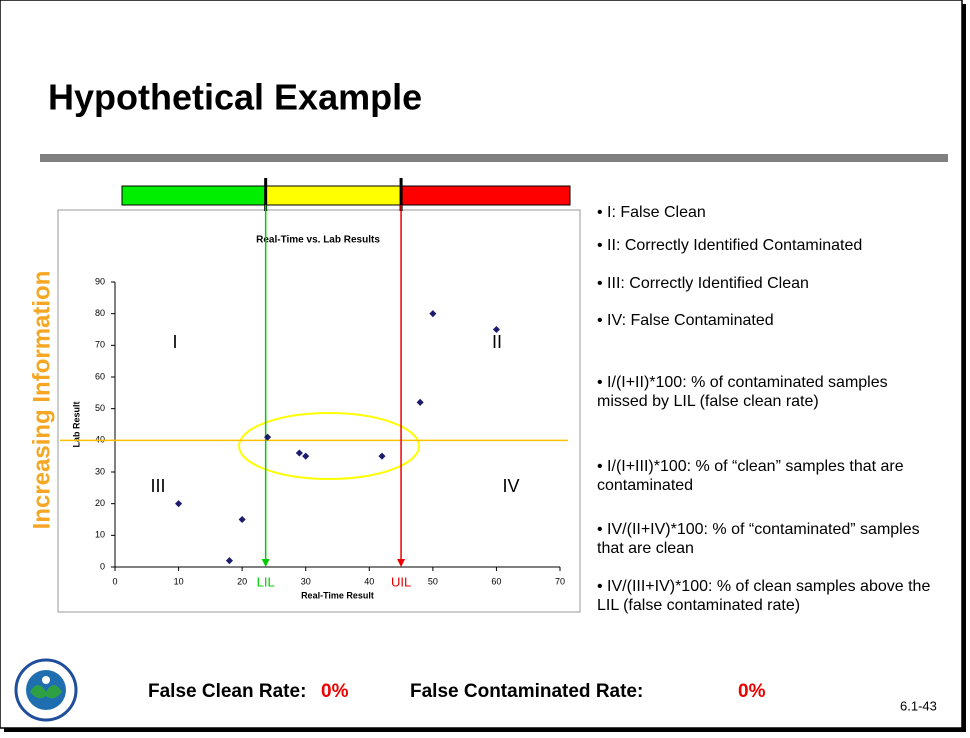  Describe the element at coordinates (526, 691) in the screenshot. I see `footer-label: False Contaminated Rate:` at that location.